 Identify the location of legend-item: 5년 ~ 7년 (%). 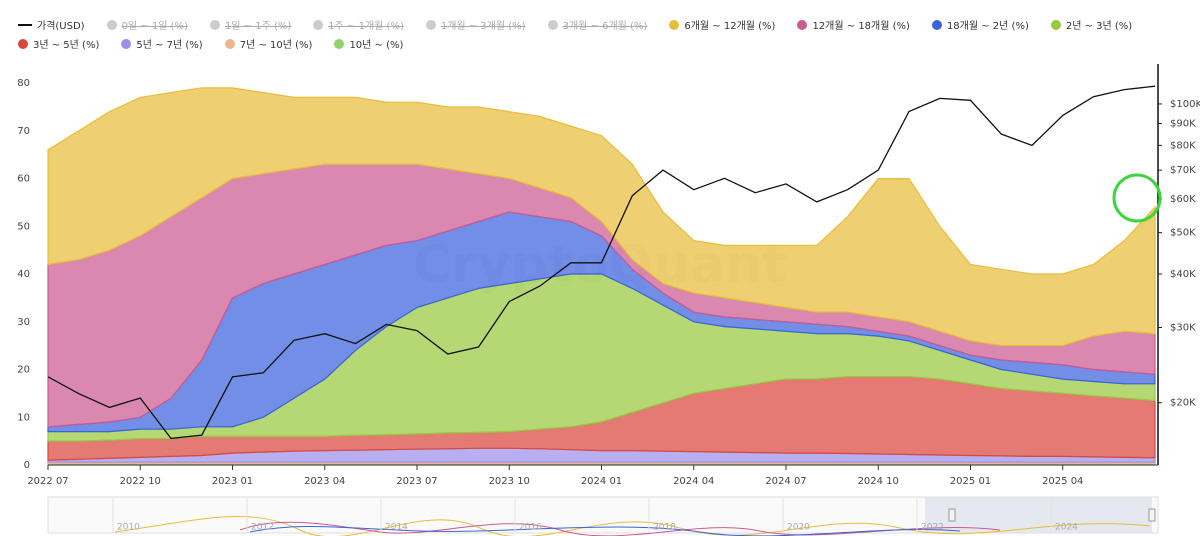
(162, 43).